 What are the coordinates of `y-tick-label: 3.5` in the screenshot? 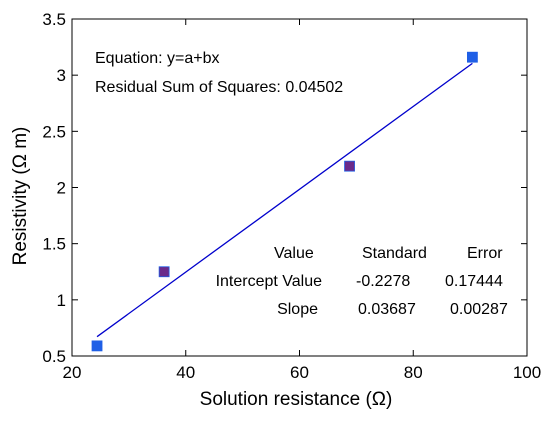 It's located at (54, 19).